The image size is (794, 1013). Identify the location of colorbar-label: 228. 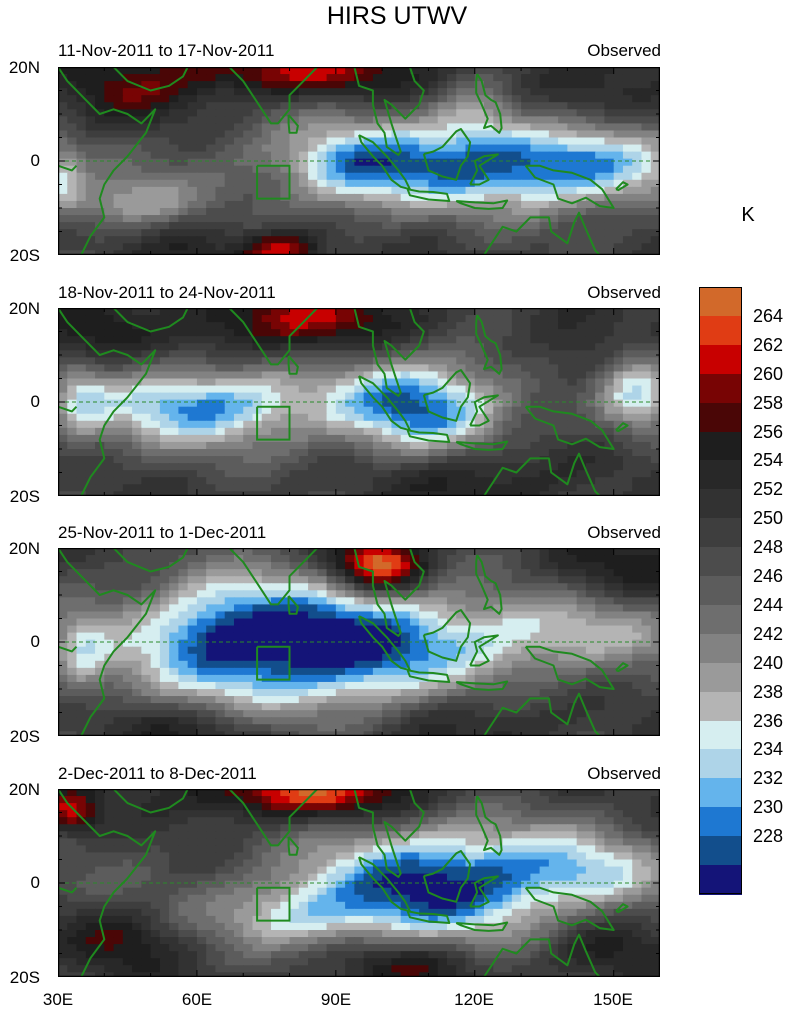
(768, 836).